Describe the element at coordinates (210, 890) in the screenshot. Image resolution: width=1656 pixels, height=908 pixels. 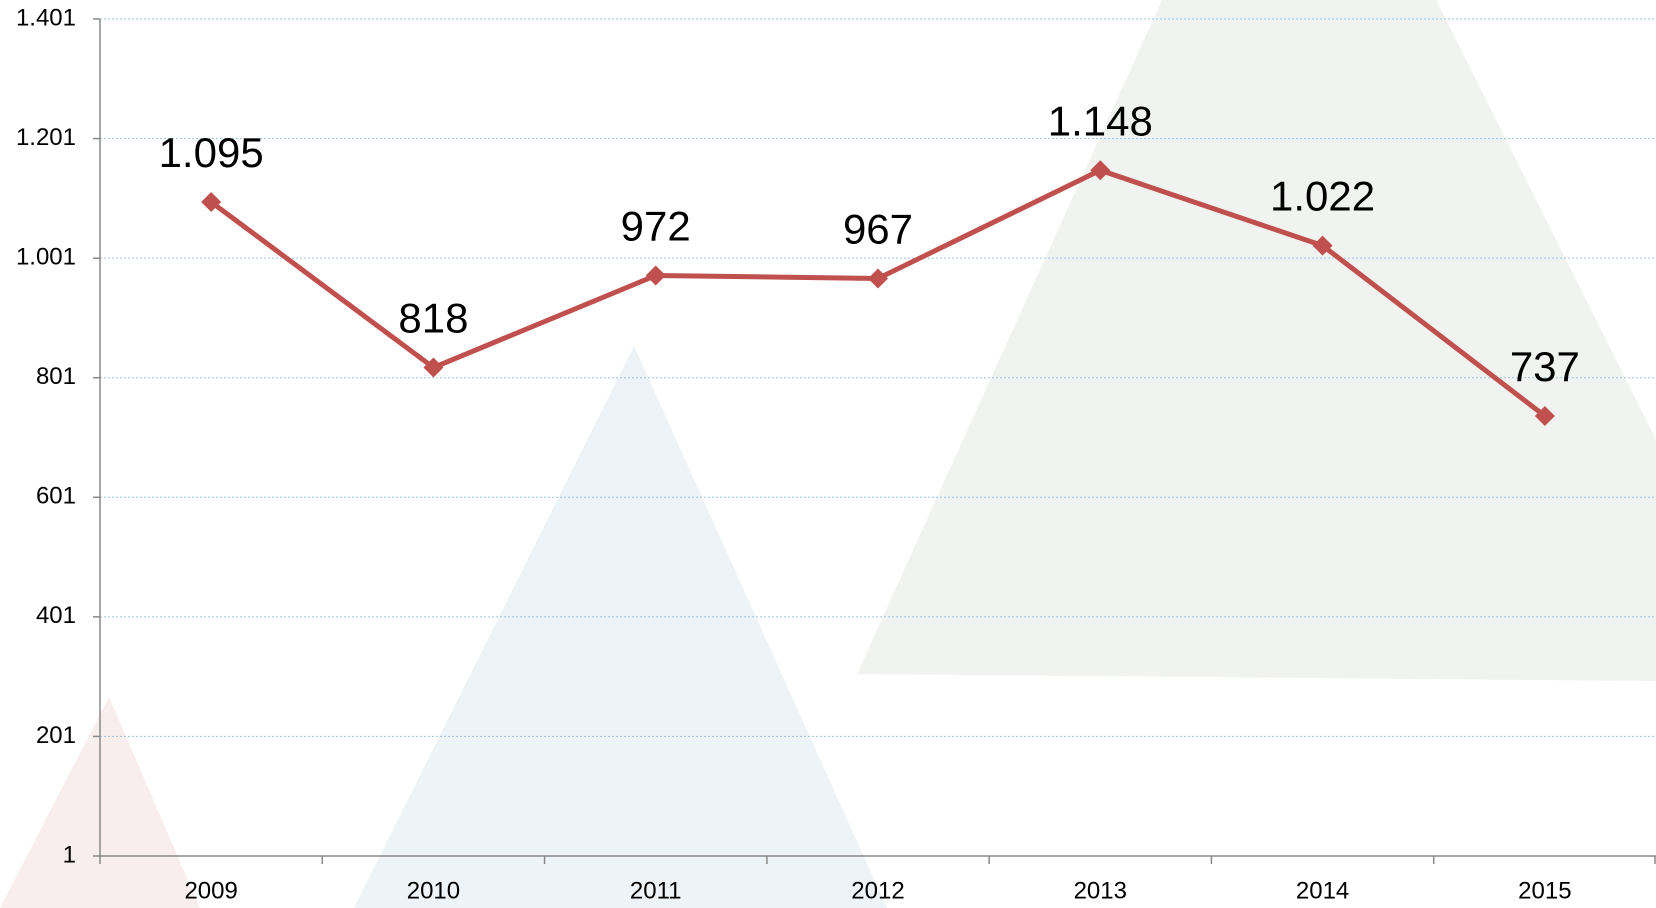
I see `x-tick-label: 2009` at that location.